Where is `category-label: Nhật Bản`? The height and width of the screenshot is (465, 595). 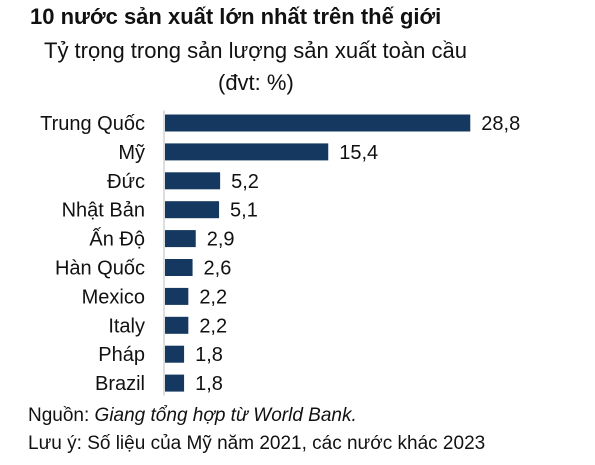 category-label: Nhật Bản is located at coordinates (103, 211).